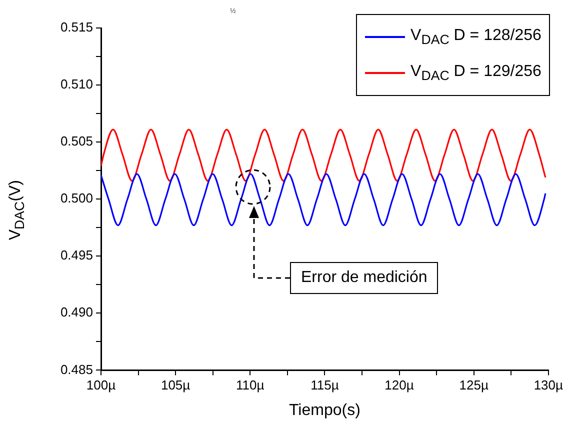 The height and width of the screenshot is (430, 566). What do you see at coordinates (76, 312) in the screenshot?
I see `y-tick-label: 0.490` at bounding box center [76, 312].